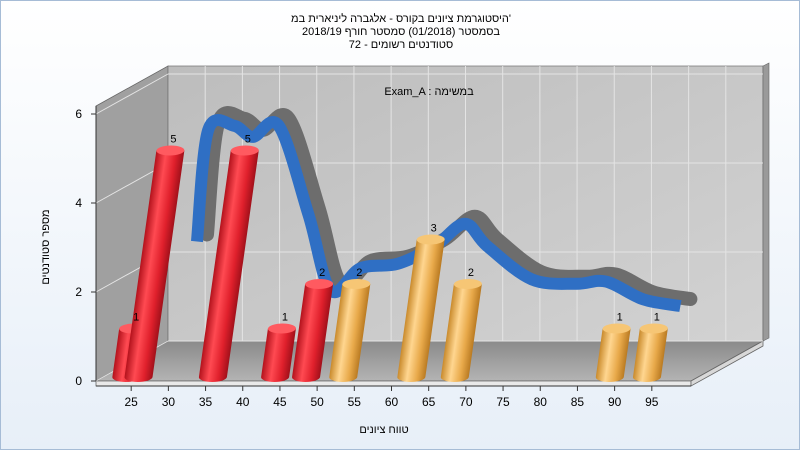 Image resolution: width=800 pixels, height=451 pixels. What do you see at coordinates (78, 292) in the screenshot?
I see `y-tick-label: 2` at bounding box center [78, 292].